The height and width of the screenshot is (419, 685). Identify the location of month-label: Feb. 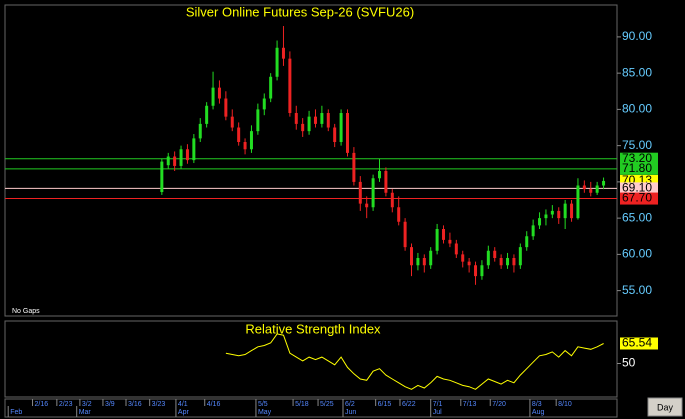
(16, 412).